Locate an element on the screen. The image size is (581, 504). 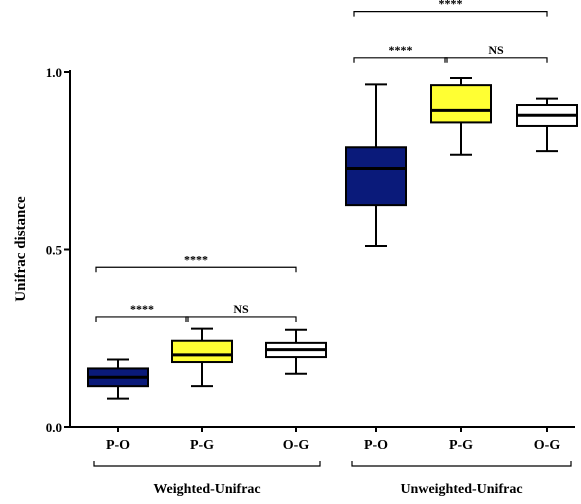
group-bracket: Unweighted-Unifrac is located at coordinates (461, 479).